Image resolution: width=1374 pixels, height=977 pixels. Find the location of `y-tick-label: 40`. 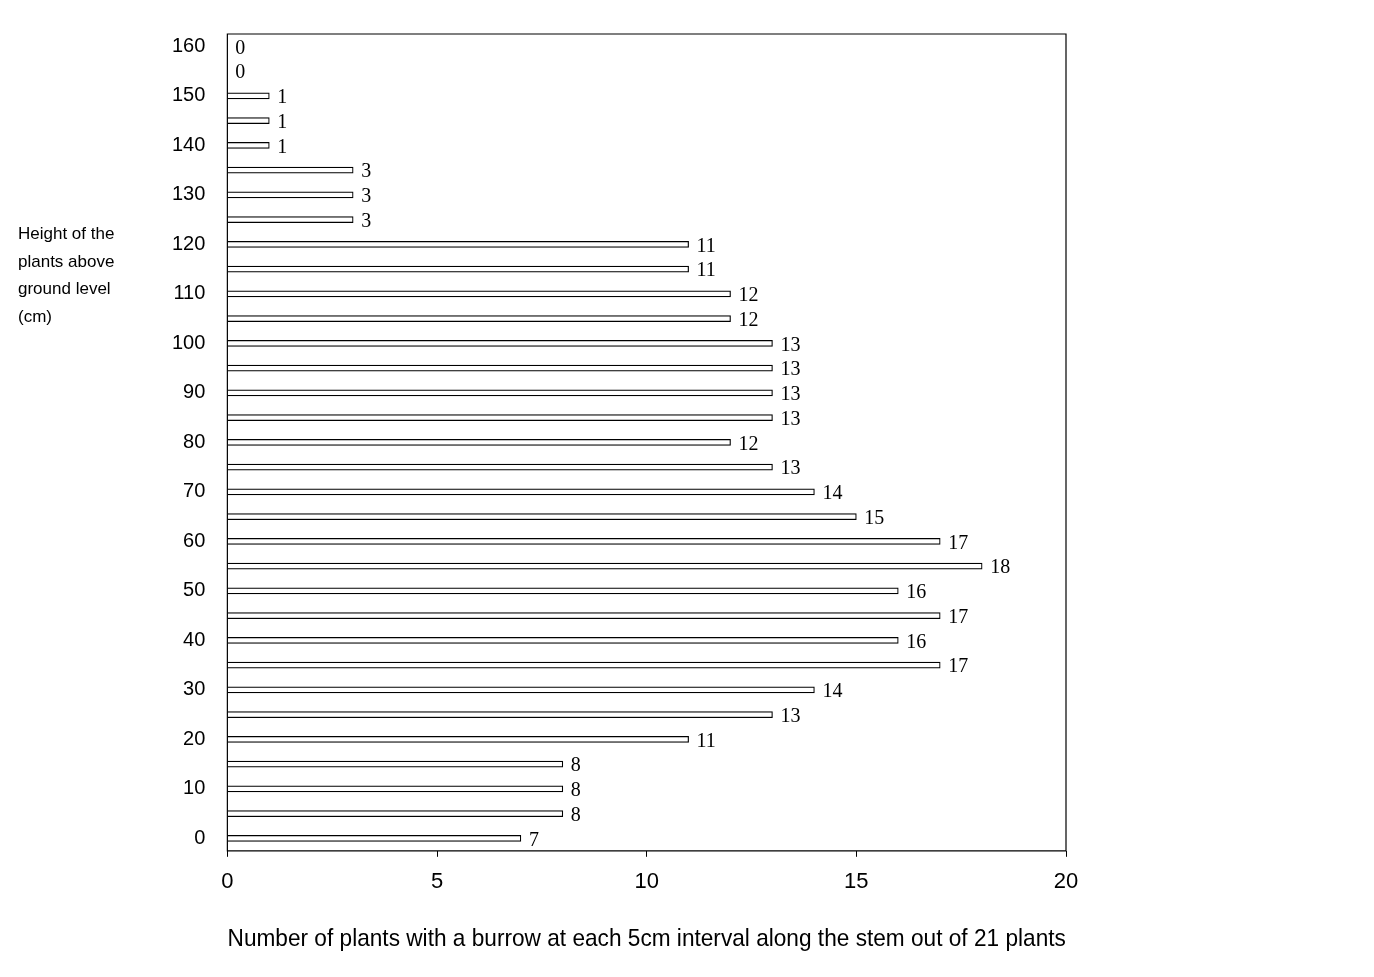

y-tick-label: 40 is located at coordinates (194, 638).